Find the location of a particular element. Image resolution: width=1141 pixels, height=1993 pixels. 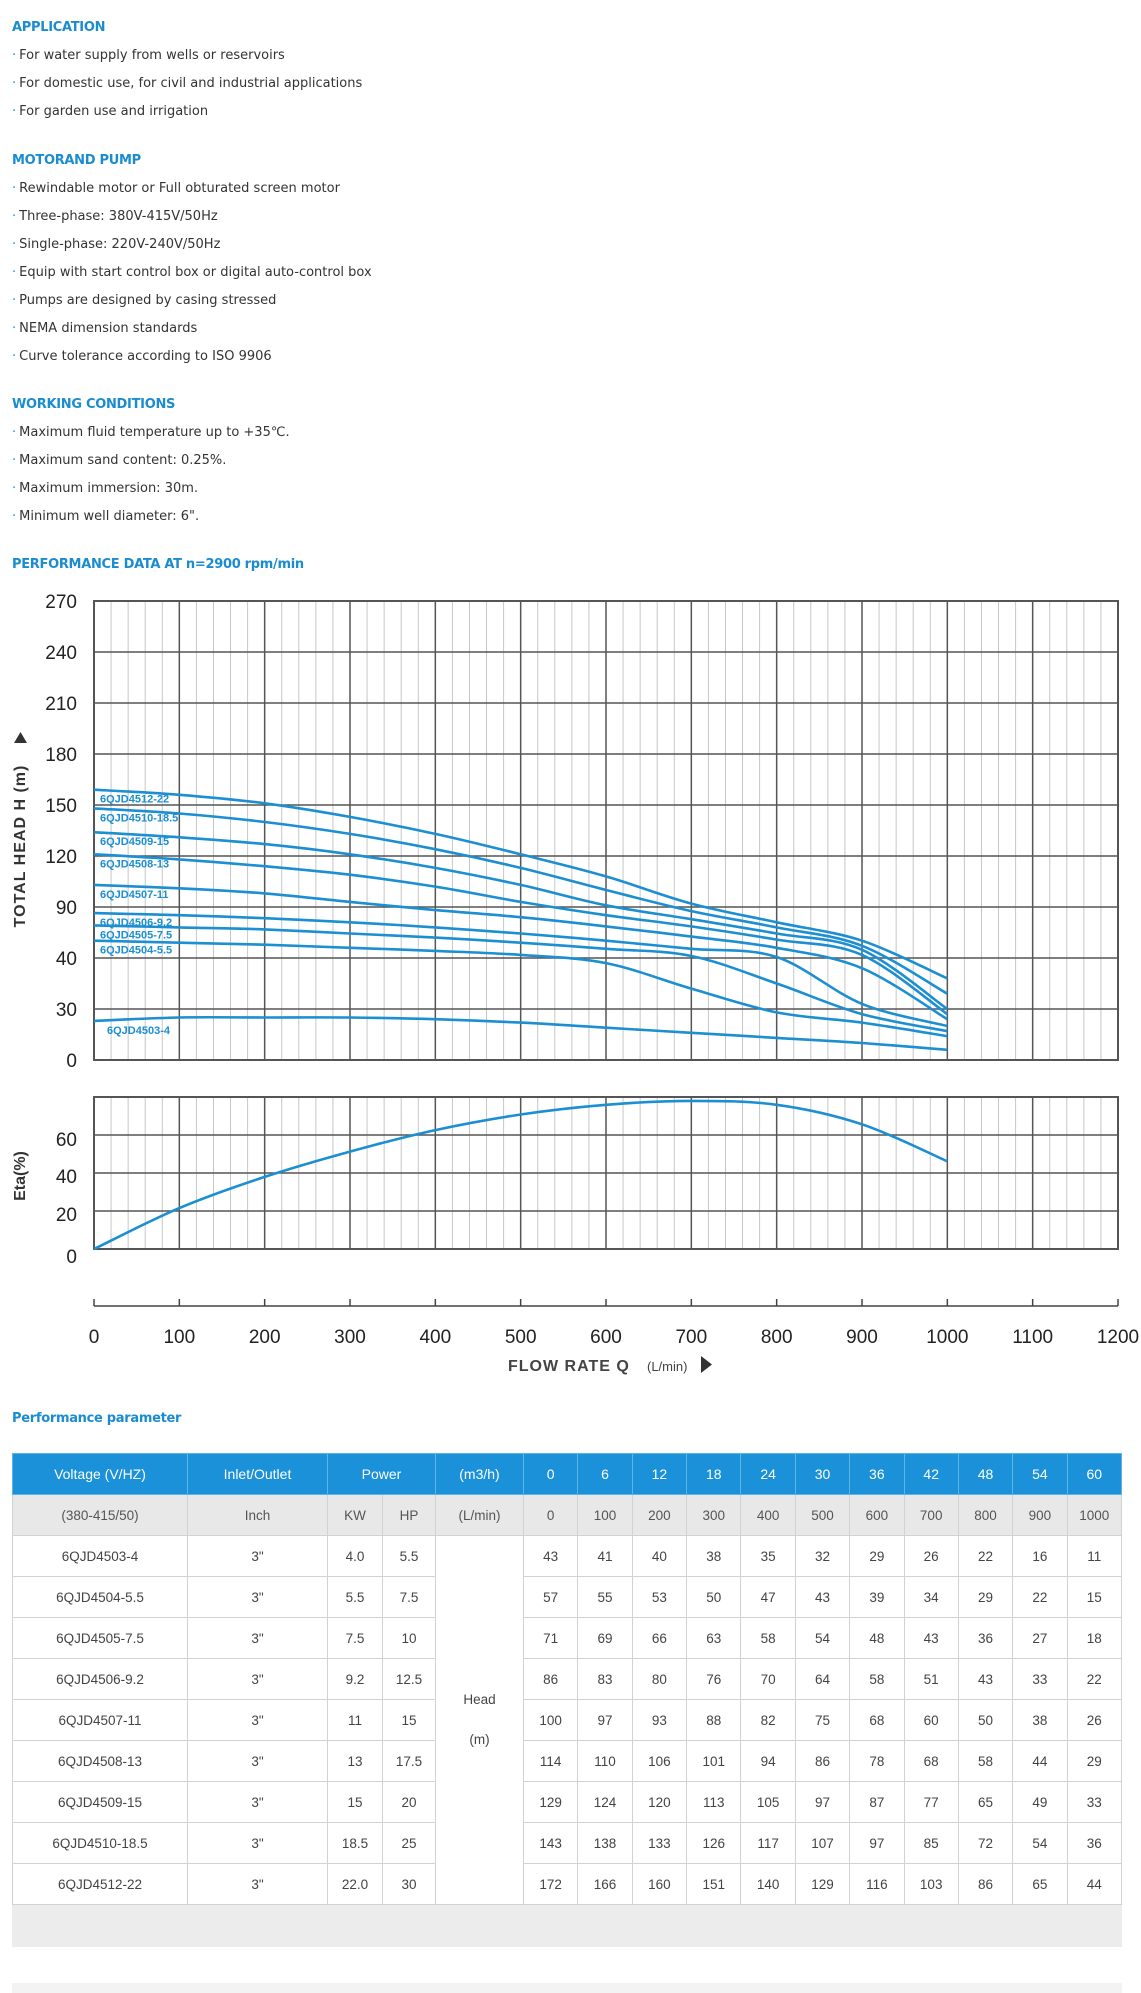

table-cell-head: 124 is located at coordinates (605, 1802).